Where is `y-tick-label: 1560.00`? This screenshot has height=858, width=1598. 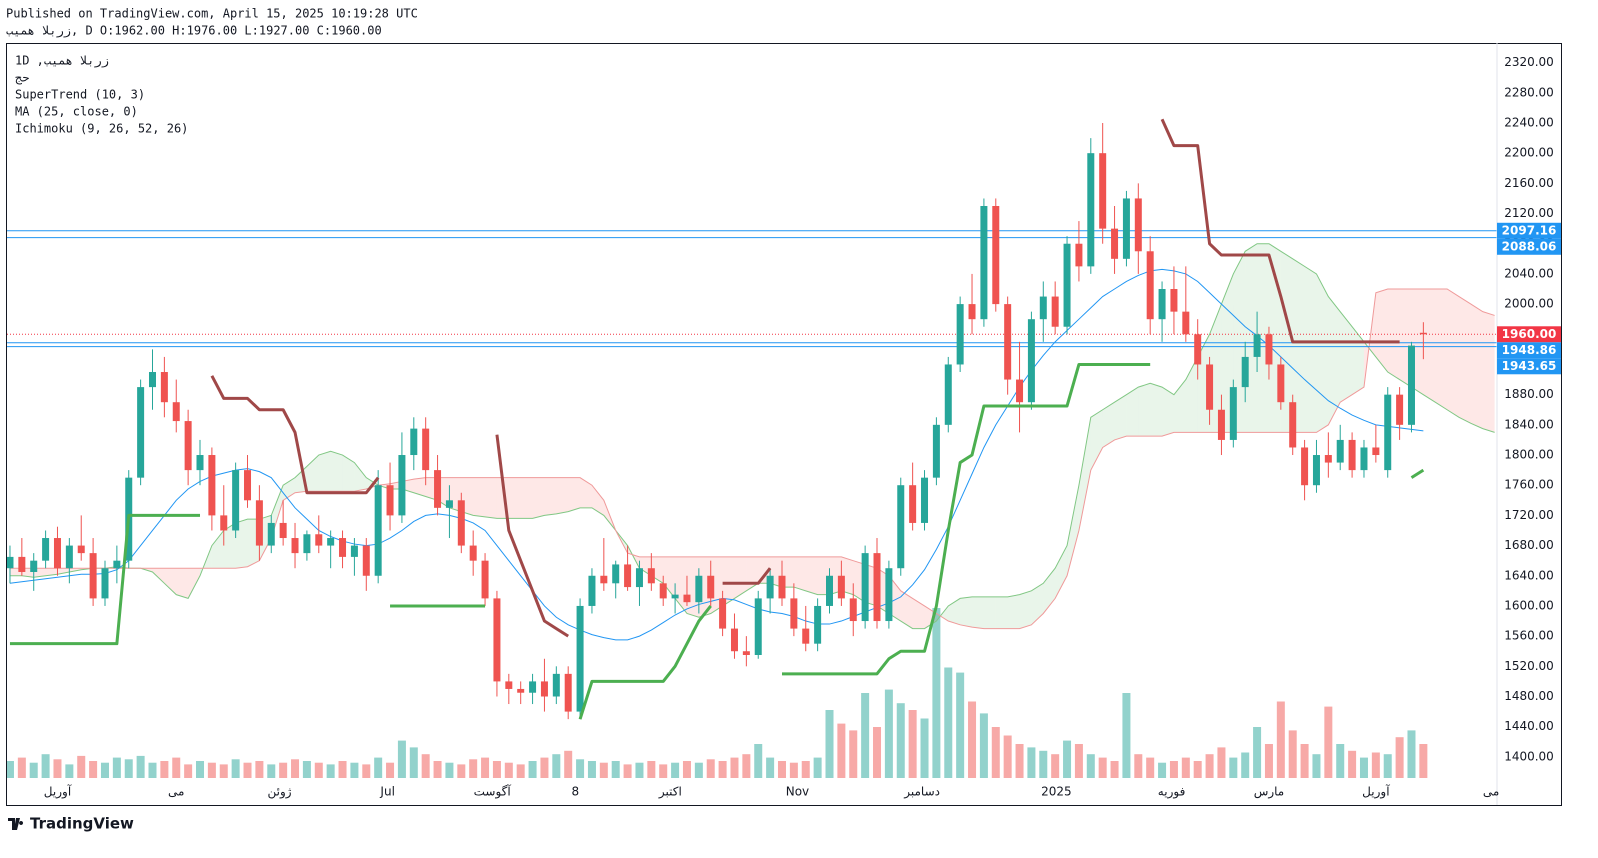
y-tick-label: 1560.00 is located at coordinates (1529, 636).